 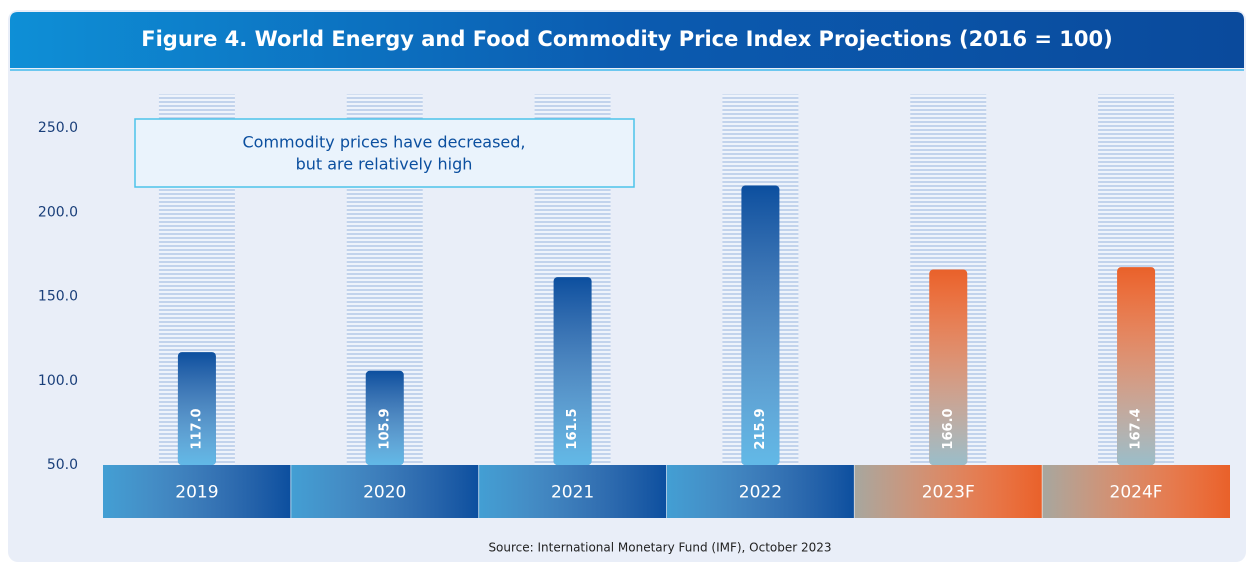 I want to click on y-tick-label: 200.0, so click(x=58, y=212).